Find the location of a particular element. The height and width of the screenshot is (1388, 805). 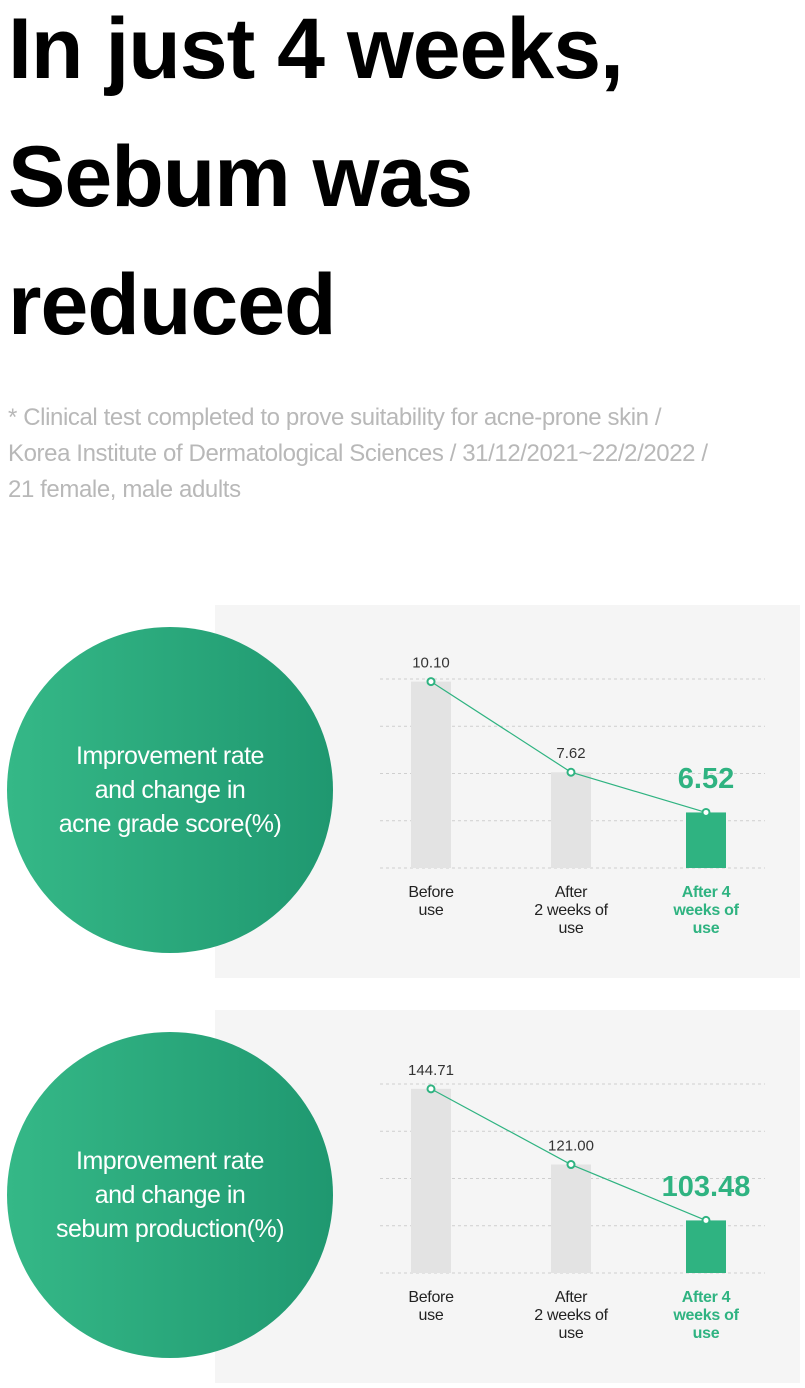

value-label: 7.62 is located at coordinates (570, 753).